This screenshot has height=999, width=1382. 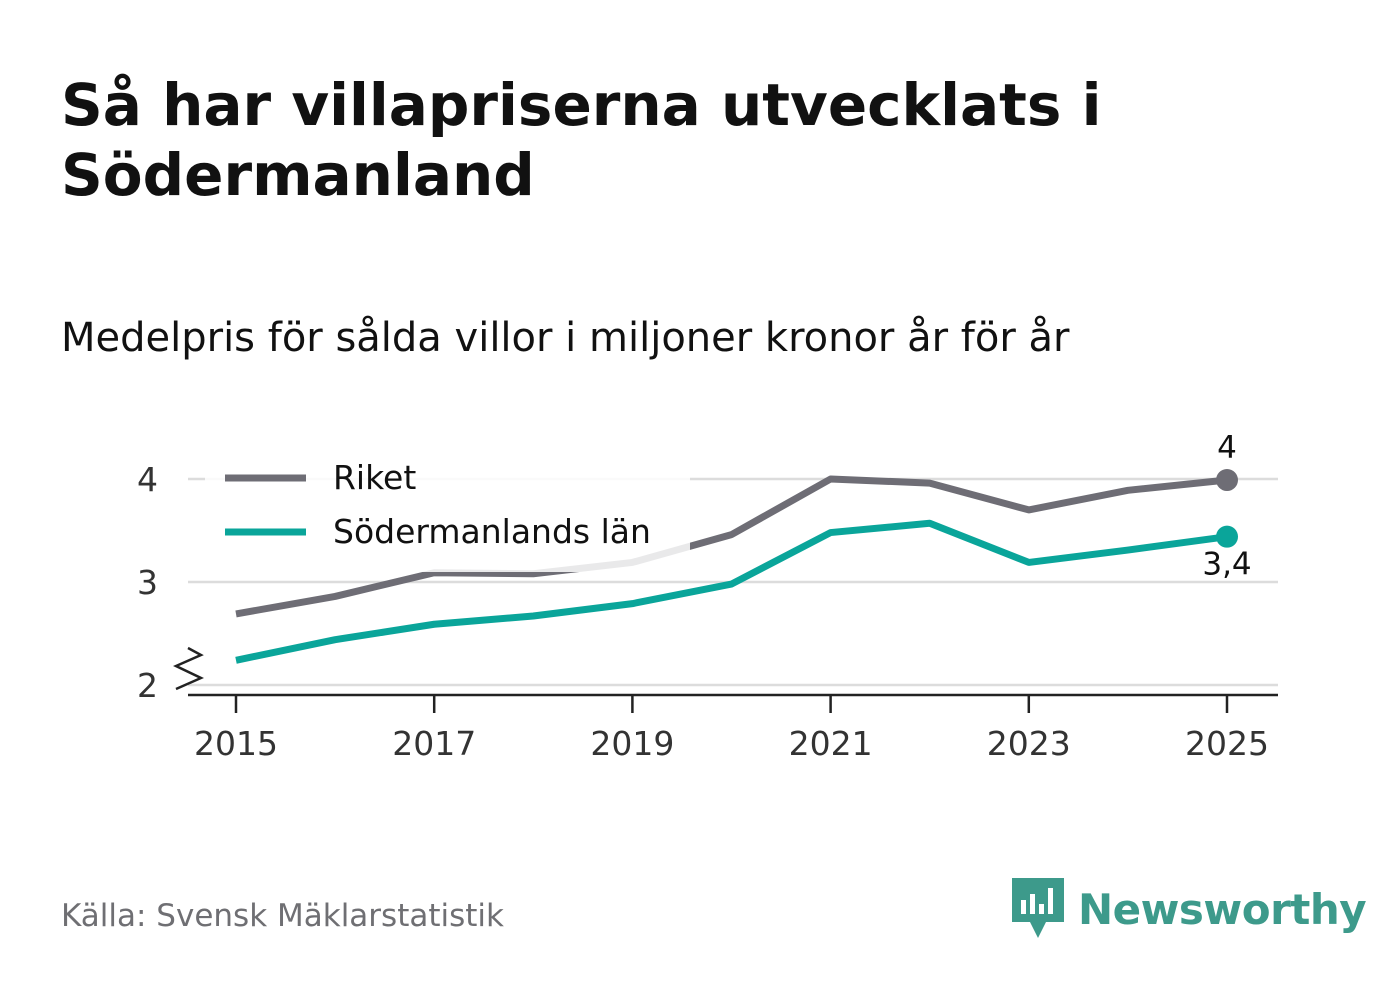 I want to click on source-note: Källa: Svensk Mäklarstatistik, so click(x=282, y=916).